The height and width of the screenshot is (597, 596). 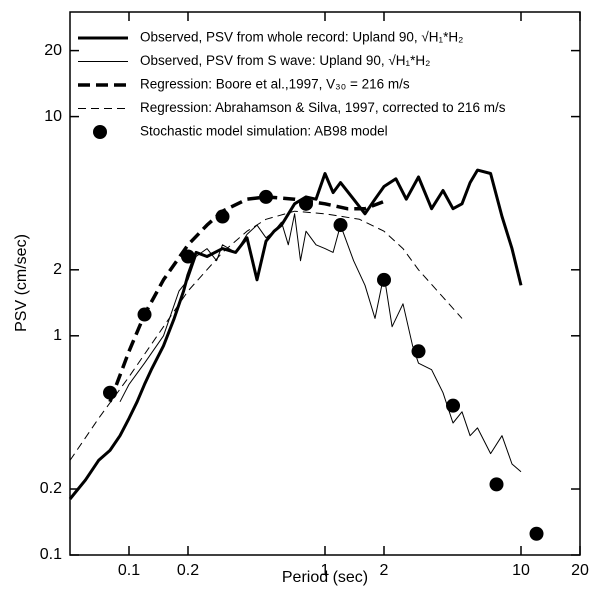 What do you see at coordinates (325, 570) in the screenshot?
I see `x-tick-label: 1` at bounding box center [325, 570].